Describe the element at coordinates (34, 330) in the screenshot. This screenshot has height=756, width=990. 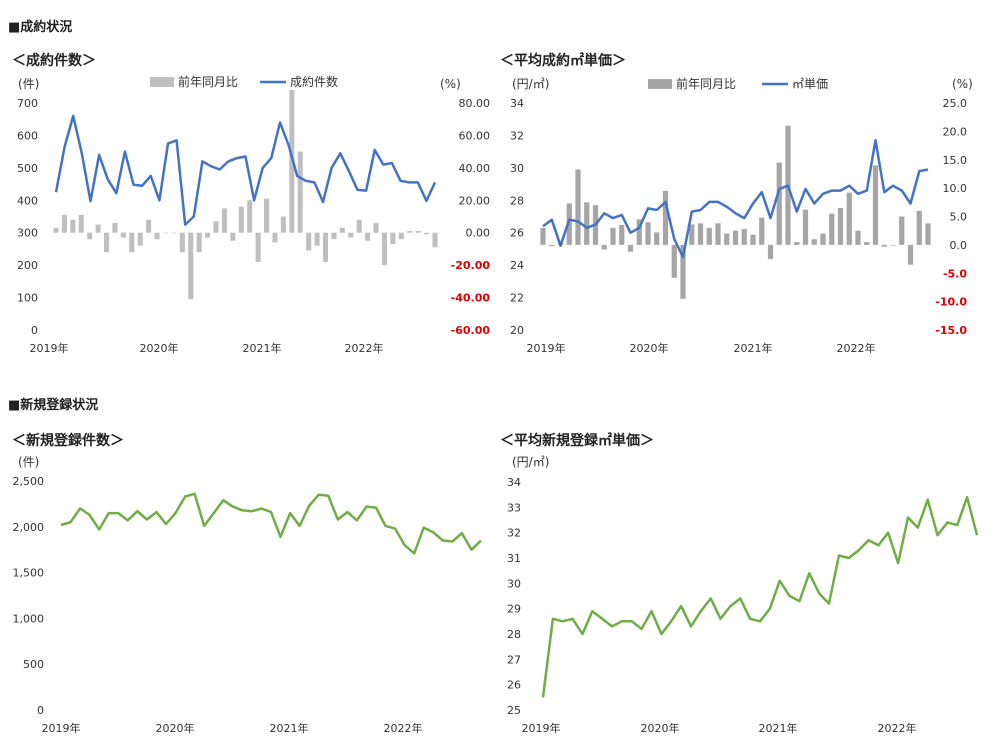
I see `left-tick-label: 0` at that location.